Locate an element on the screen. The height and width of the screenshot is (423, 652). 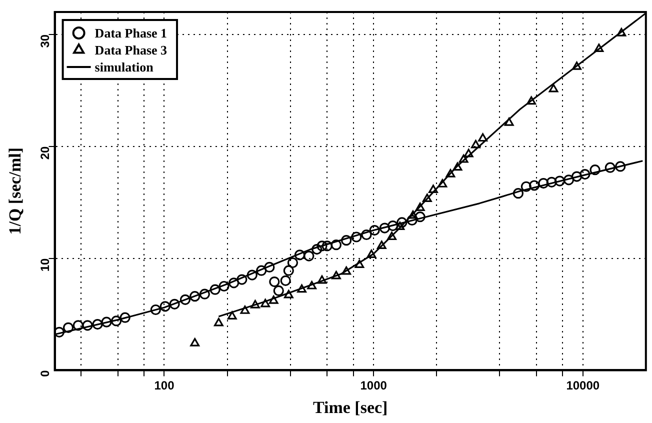
x-tick-label: 1000 is located at coordinates (374, 385).